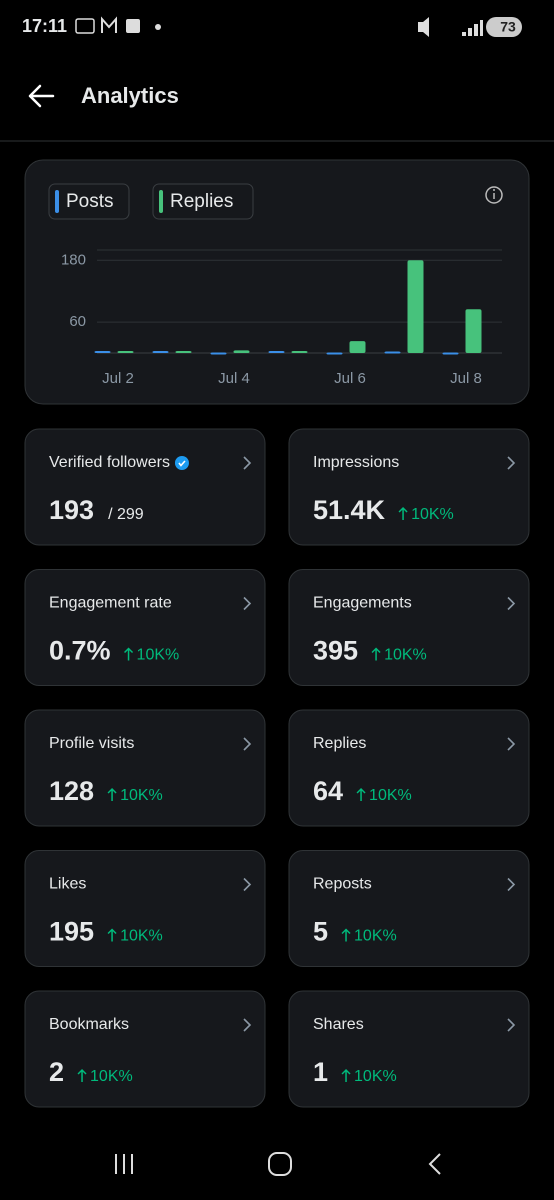 Image resolution: width=554 pixels, height=1200 pixels. I want to click on metric-label: Reposts, so click(342, 884).